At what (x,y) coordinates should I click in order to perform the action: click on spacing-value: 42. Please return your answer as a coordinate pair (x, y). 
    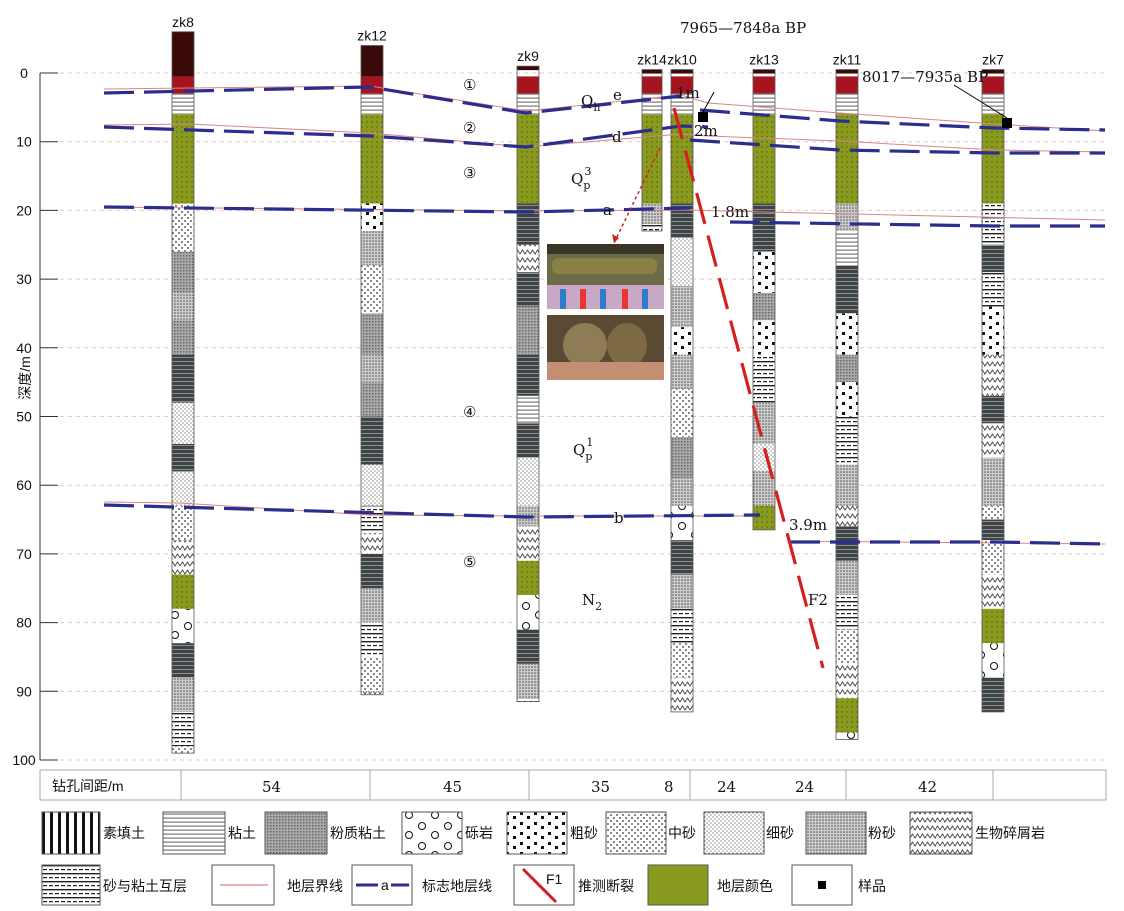
    Looking at the image, I should click on (927, 787).